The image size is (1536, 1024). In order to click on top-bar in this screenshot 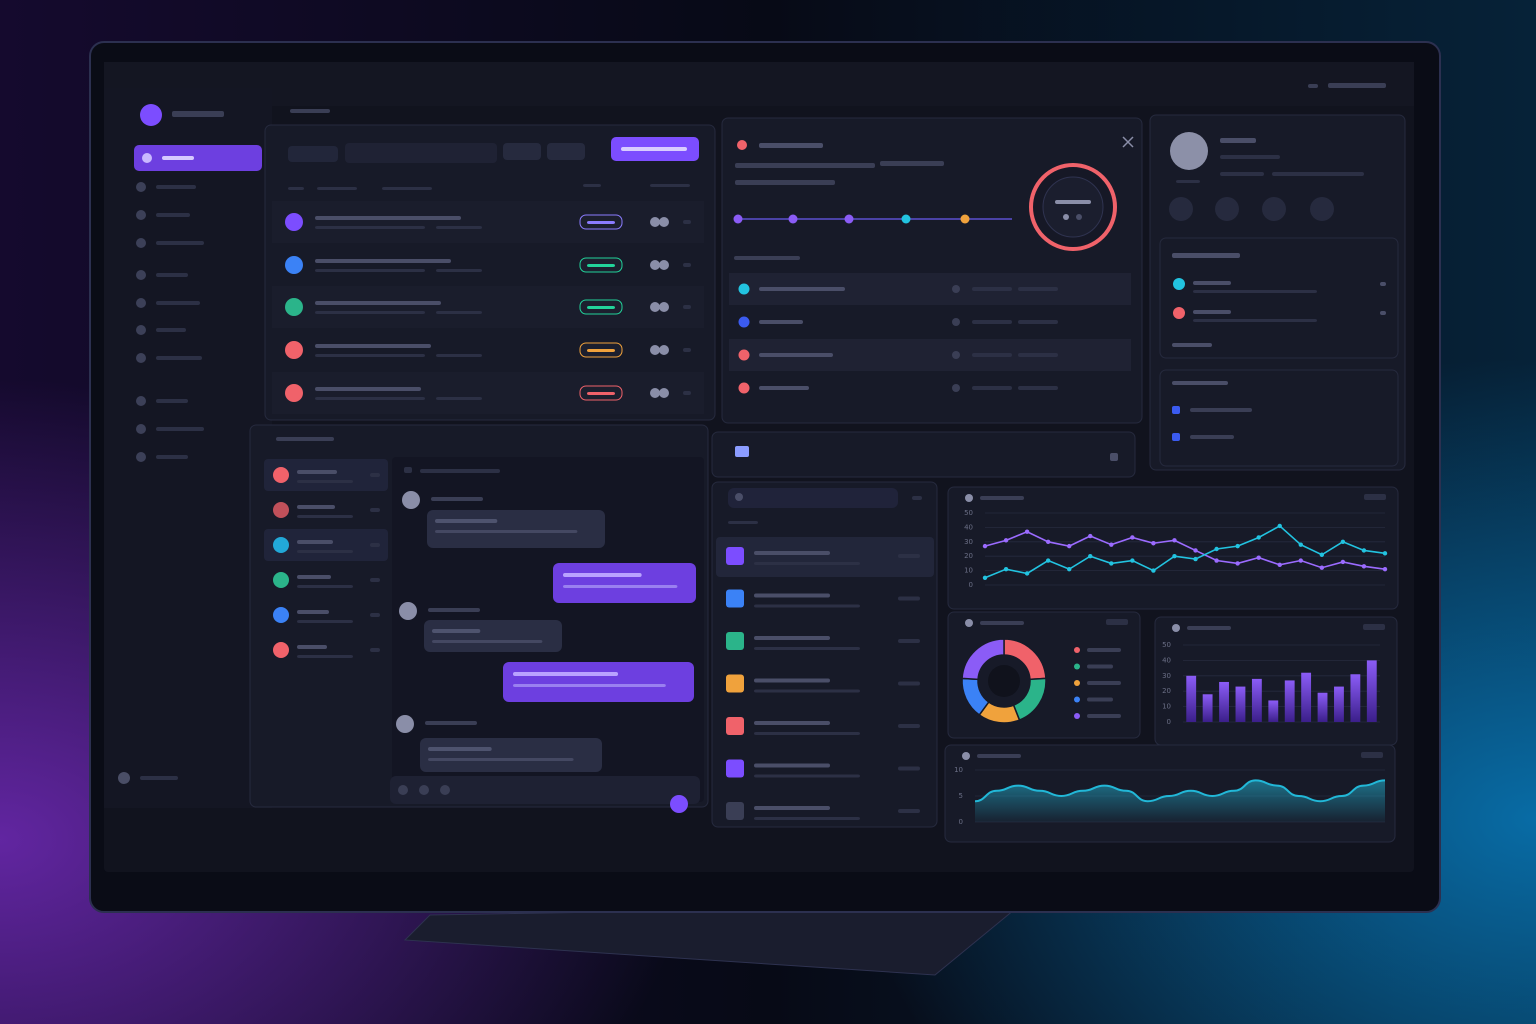, I will do `click(759, 84)`.